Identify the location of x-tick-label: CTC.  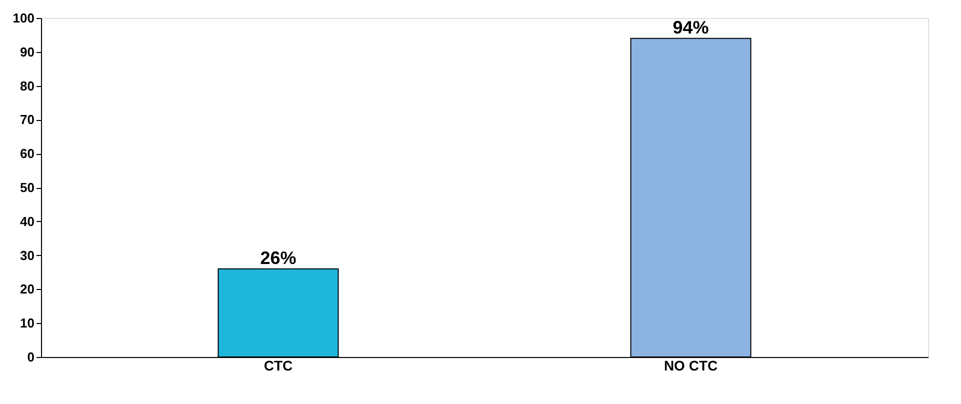
(278, 366).